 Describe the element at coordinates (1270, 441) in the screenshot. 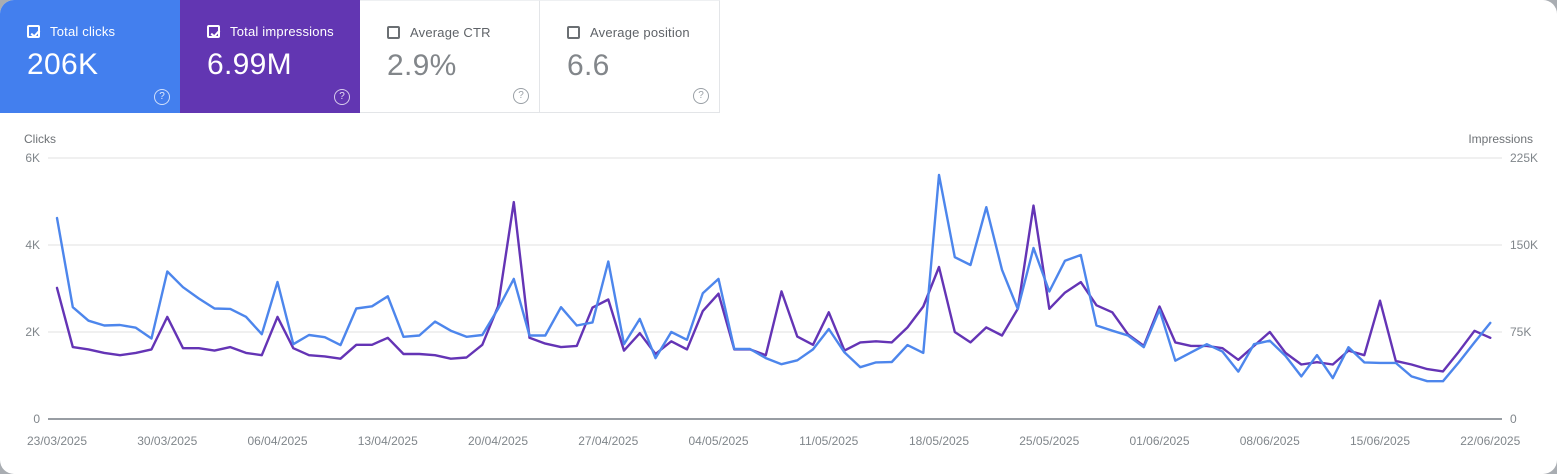

I see `x-axis-tick: 08/06/2025` at that location.